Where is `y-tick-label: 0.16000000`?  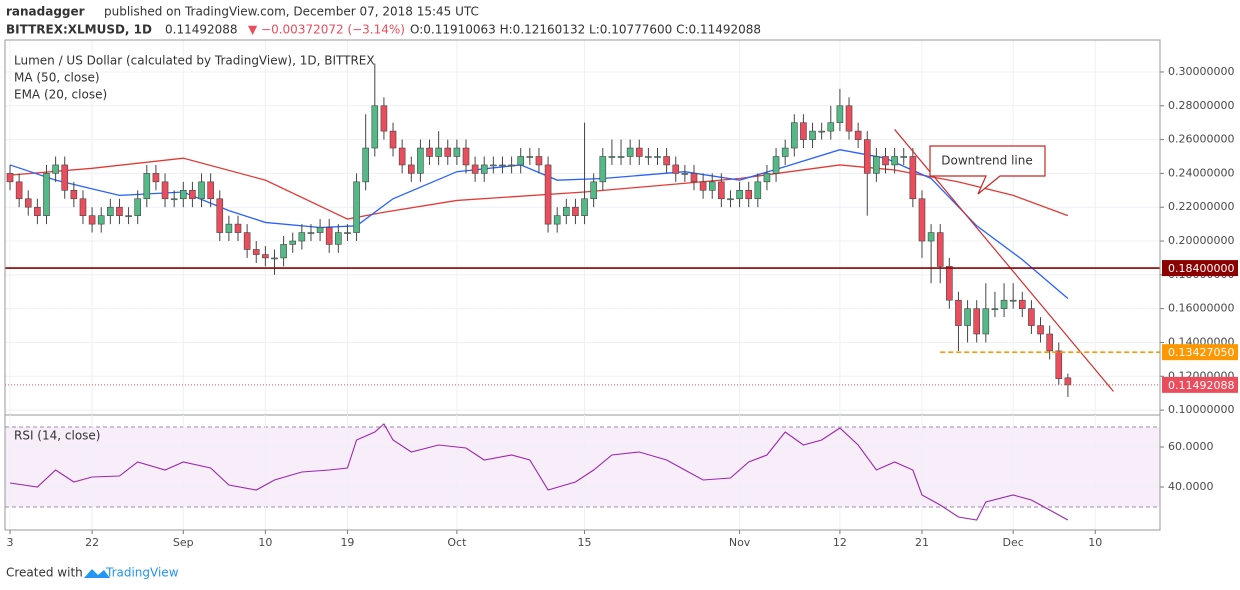
y-tick-label: 0.16000000 is located at coordinates (1201, 308).